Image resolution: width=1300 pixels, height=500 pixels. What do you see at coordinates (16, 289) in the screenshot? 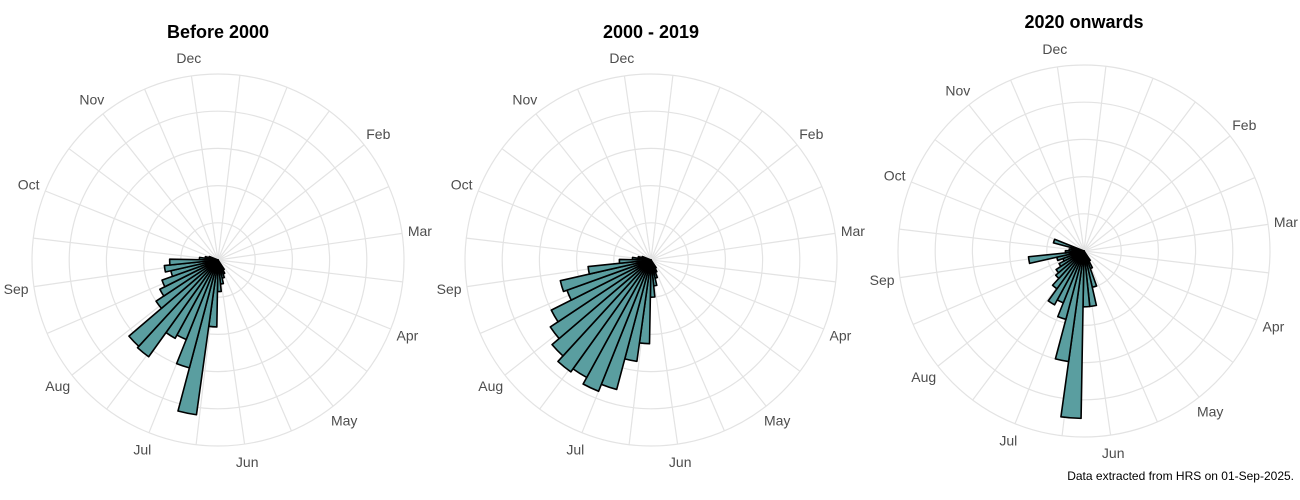
I see `month-label-sep: Sep` at bounding box center [16, 289].